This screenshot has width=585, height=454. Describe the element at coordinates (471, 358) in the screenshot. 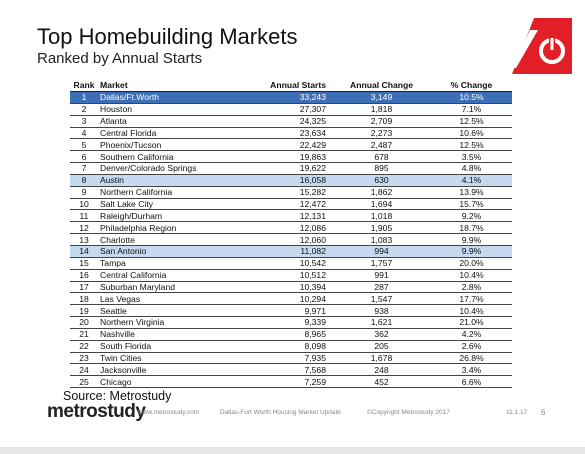

I see `table-cell: 26.8%` at that location.